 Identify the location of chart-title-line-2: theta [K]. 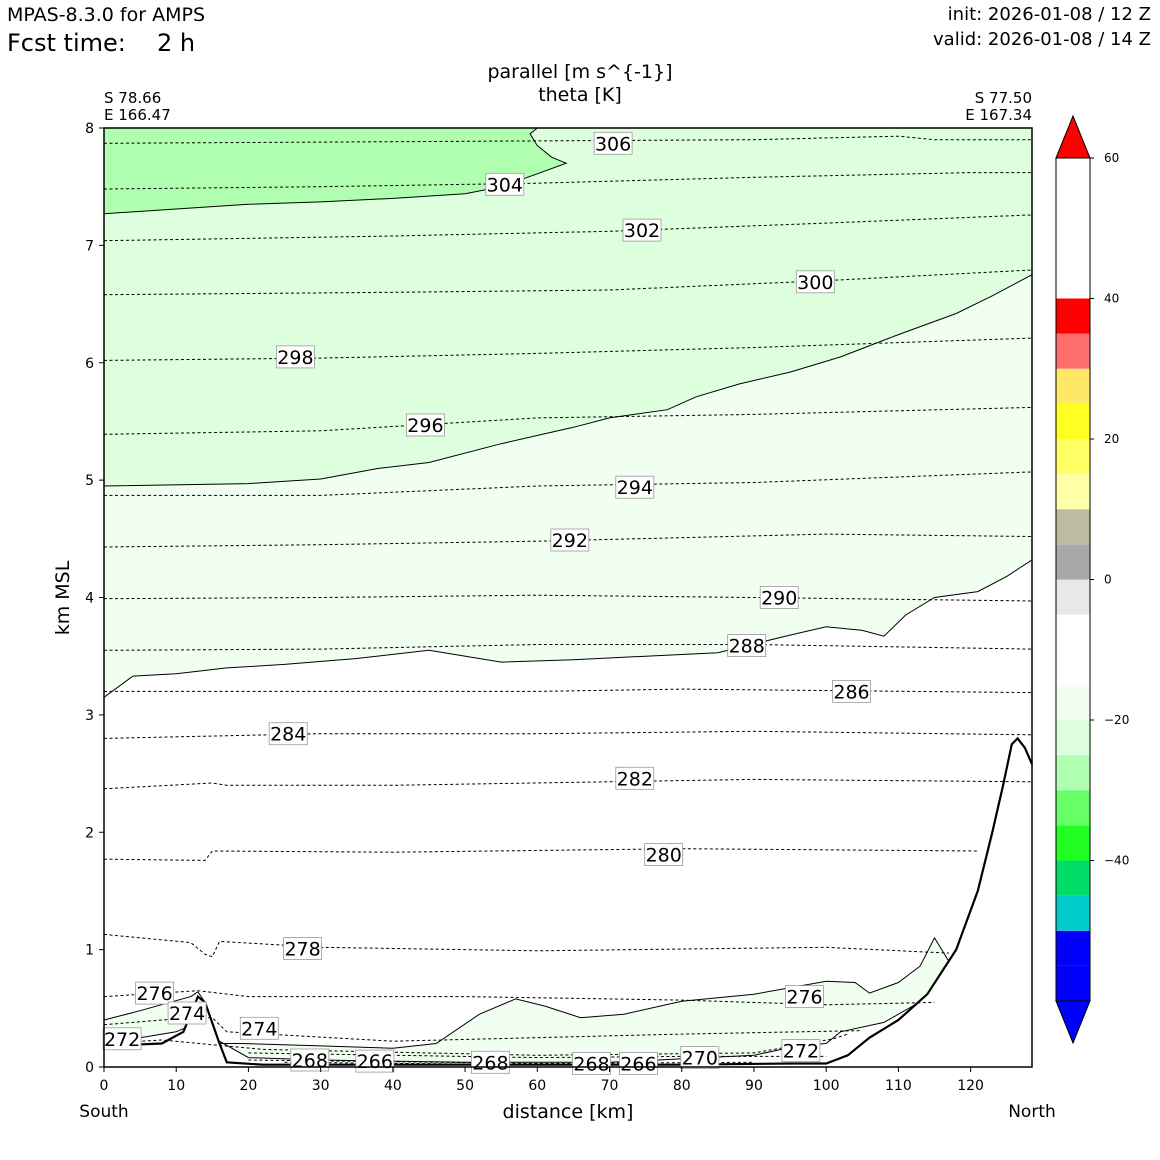
(580, 95).